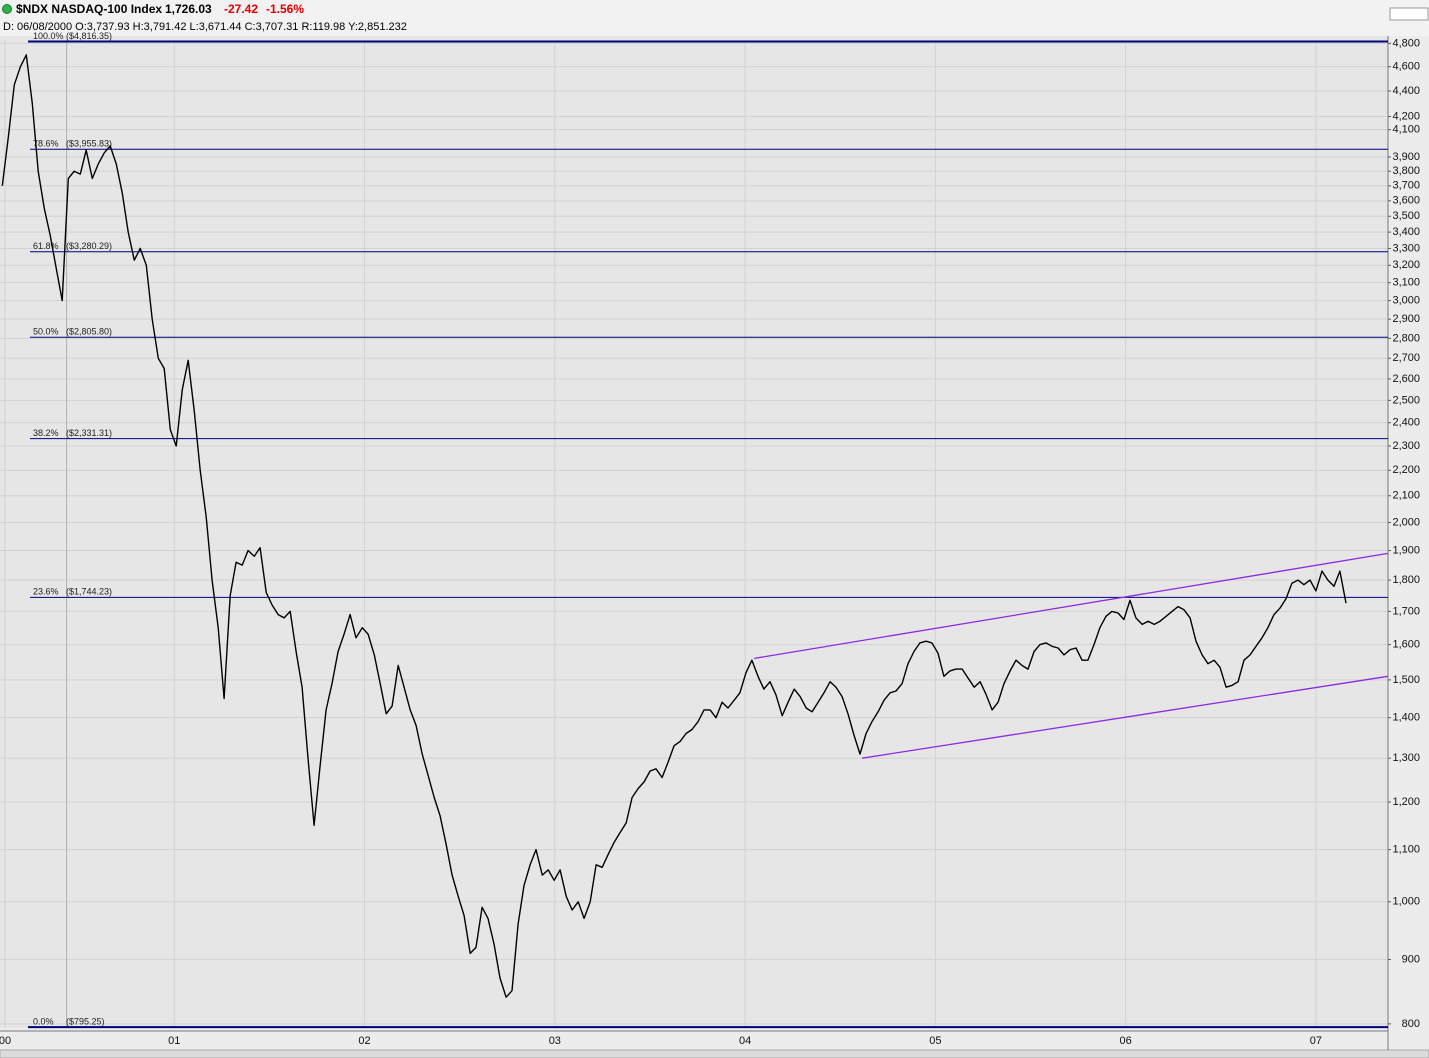 The image size is (1429, 1058). Describe the element at coordinates (1406, 758) in the screenshot. I see `y-tick-label: 1,300` at that location.